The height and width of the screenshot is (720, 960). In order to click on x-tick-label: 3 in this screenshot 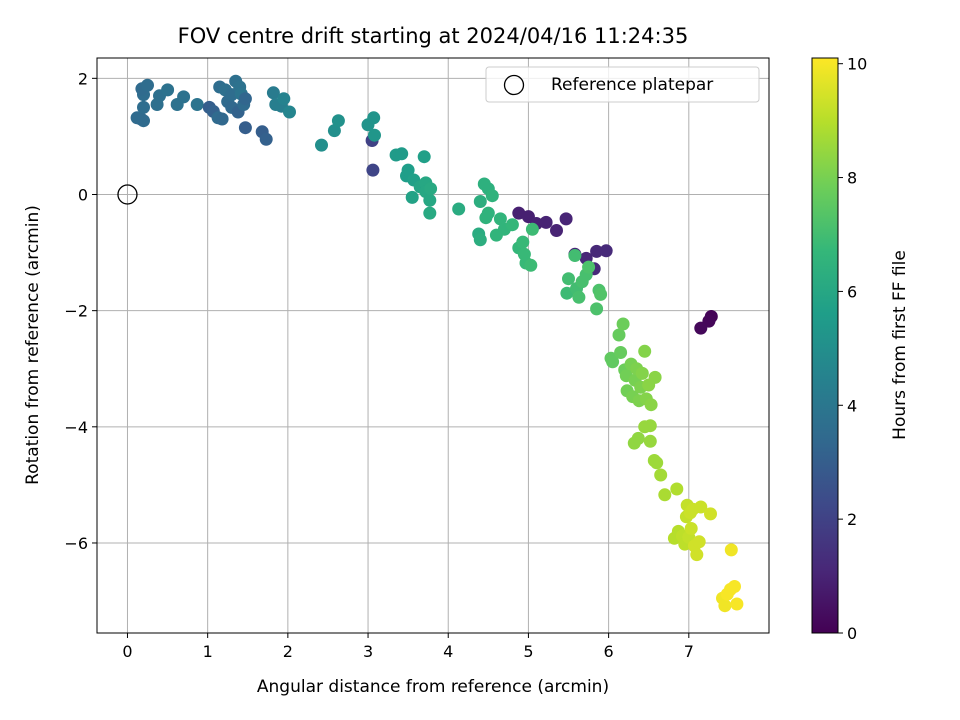, I will do `click(368, 651)`.